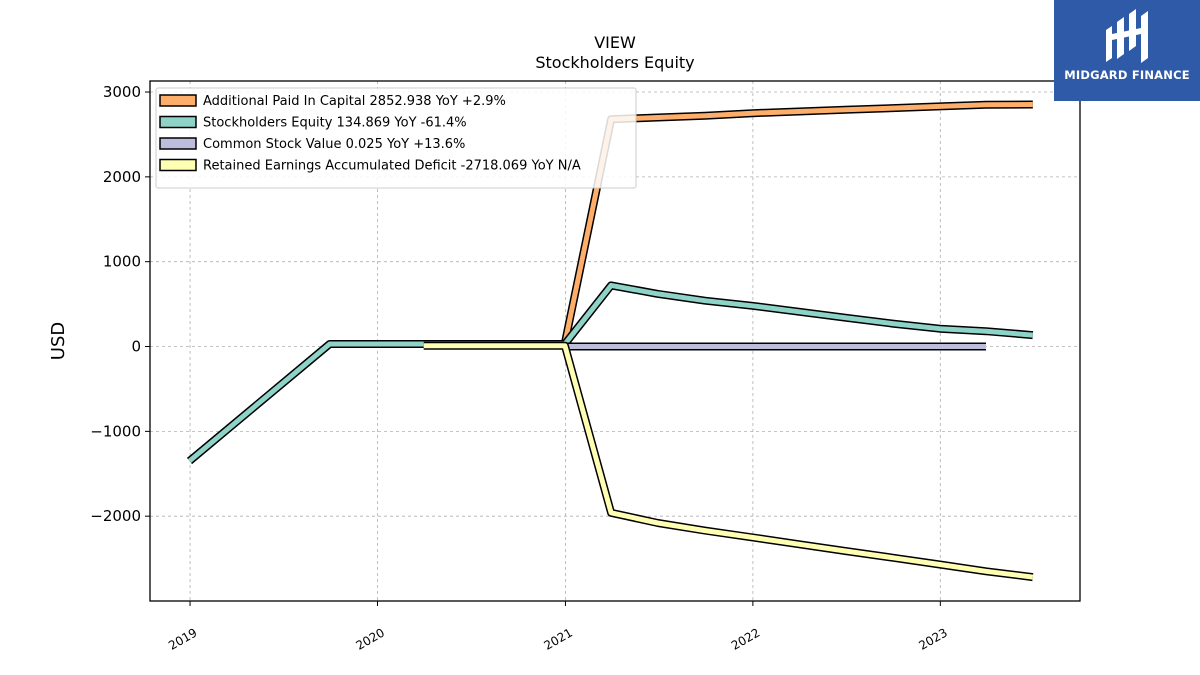 This screenshot has height=675, width=1200. Describe the element at coordinates (1127, 75) in the screenshot. I see `brand-name: MIDGARD FINANCE` at that location.